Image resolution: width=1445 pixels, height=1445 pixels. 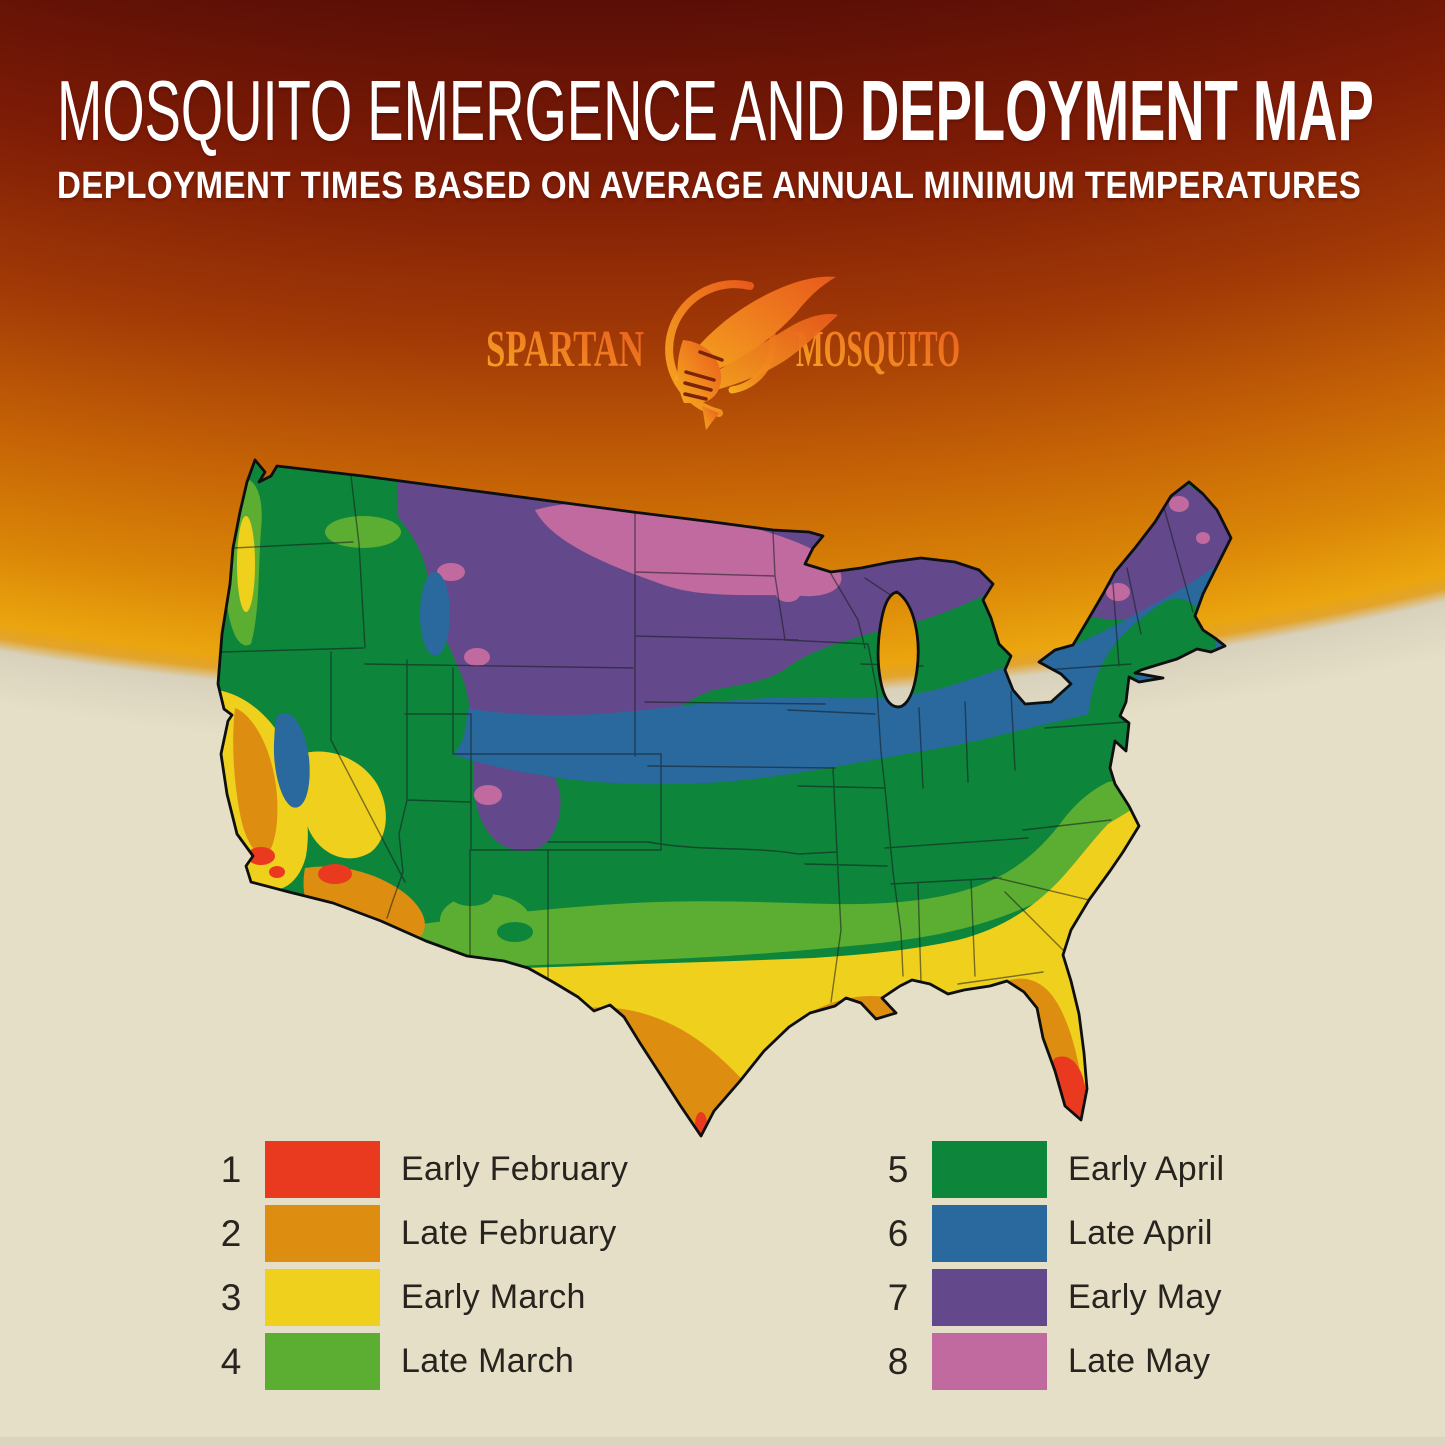 What do you see at coordinates (565, 349) in the screenshot?
I see `logo-wordmark-spartan: SPARTAN` at bounding box center [565, 349].